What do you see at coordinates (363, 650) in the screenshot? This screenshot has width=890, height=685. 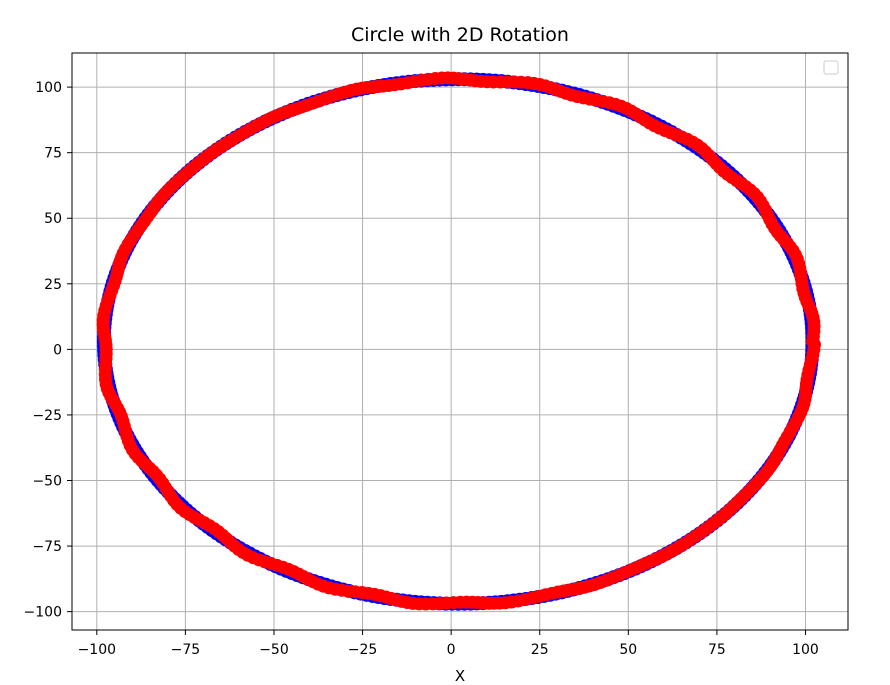 I see `x-tick-label: −25` at bounding box center [363, 650].